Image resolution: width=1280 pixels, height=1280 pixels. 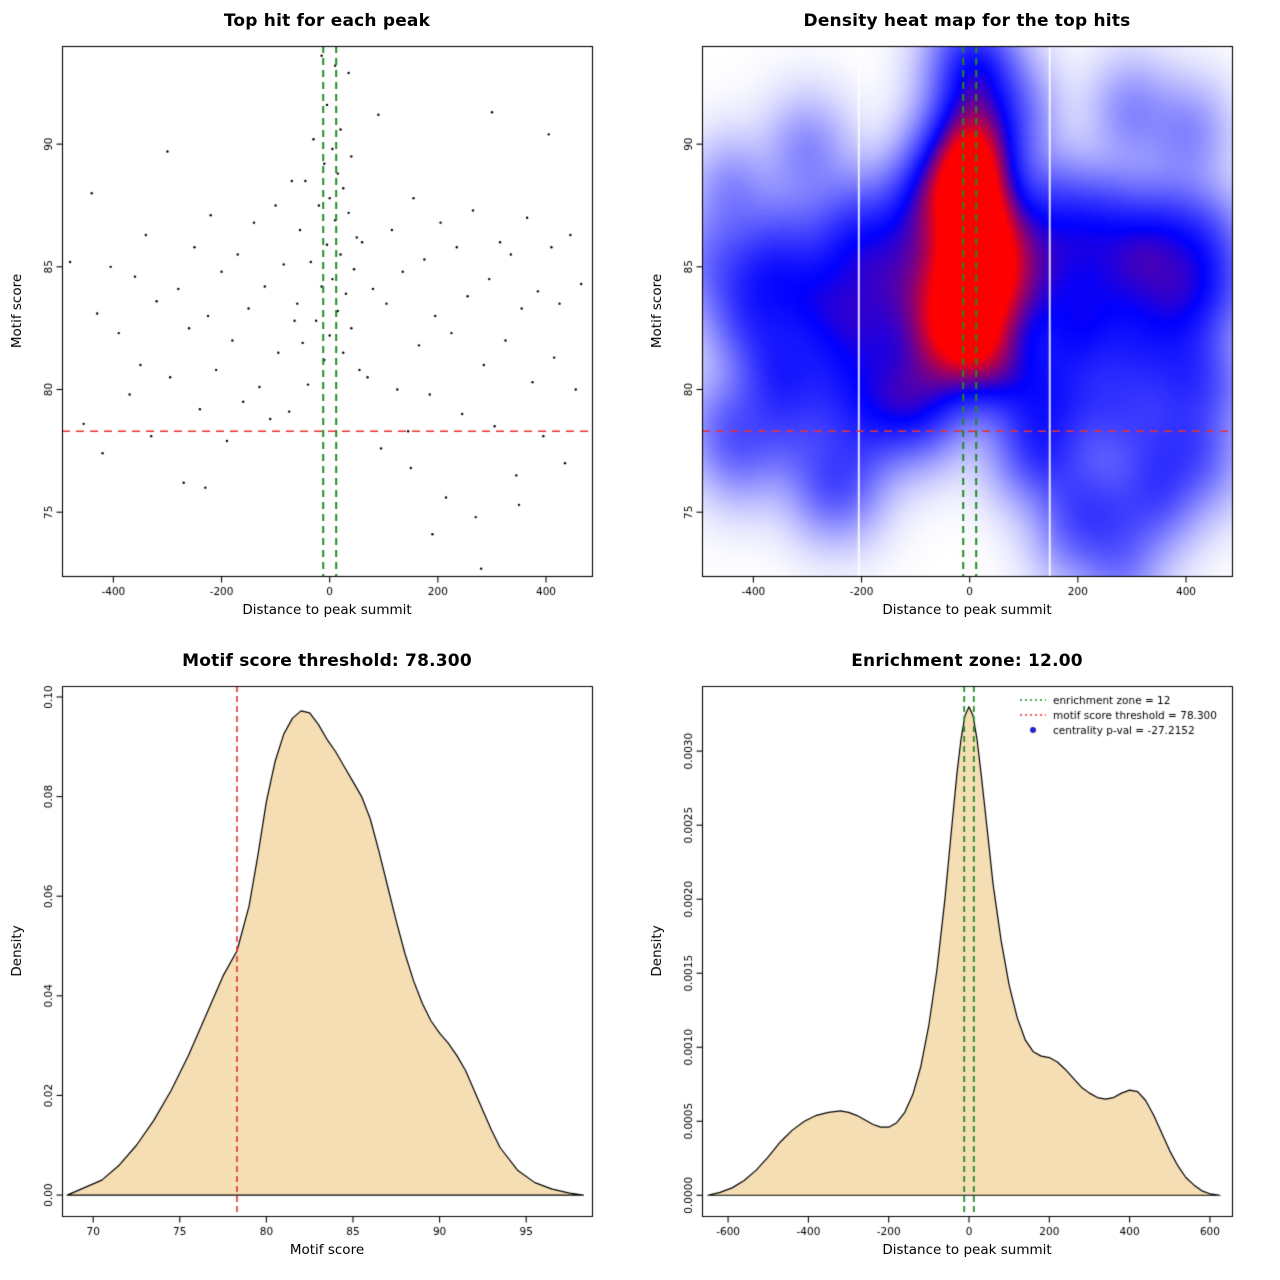 I want to click on chart-title: Density heat map for the top hits, so click(x=967, y=21).